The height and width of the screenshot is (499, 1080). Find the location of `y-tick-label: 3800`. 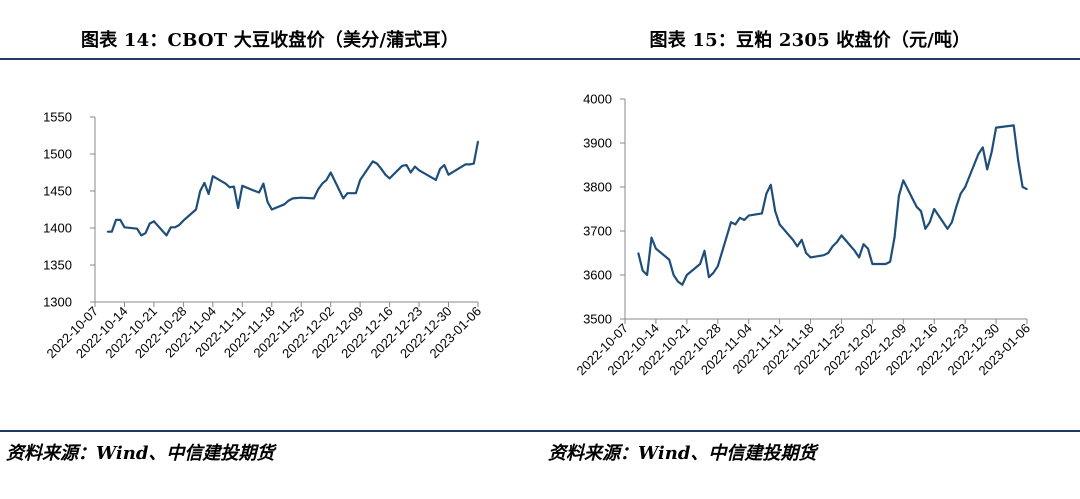

y-tick-label: 3800 is located at coordinates (597, 187).